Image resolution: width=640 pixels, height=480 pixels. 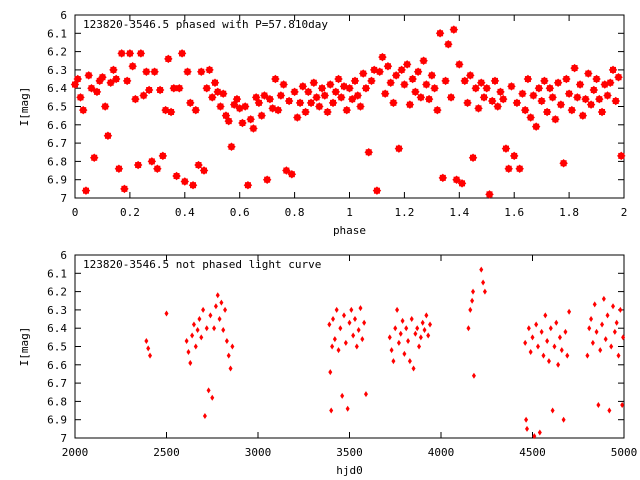 What do you see at coordinates (24, 107) in the screenshot?
I see `y-axis-label: I[mag]` at bounding box center [24, 107].